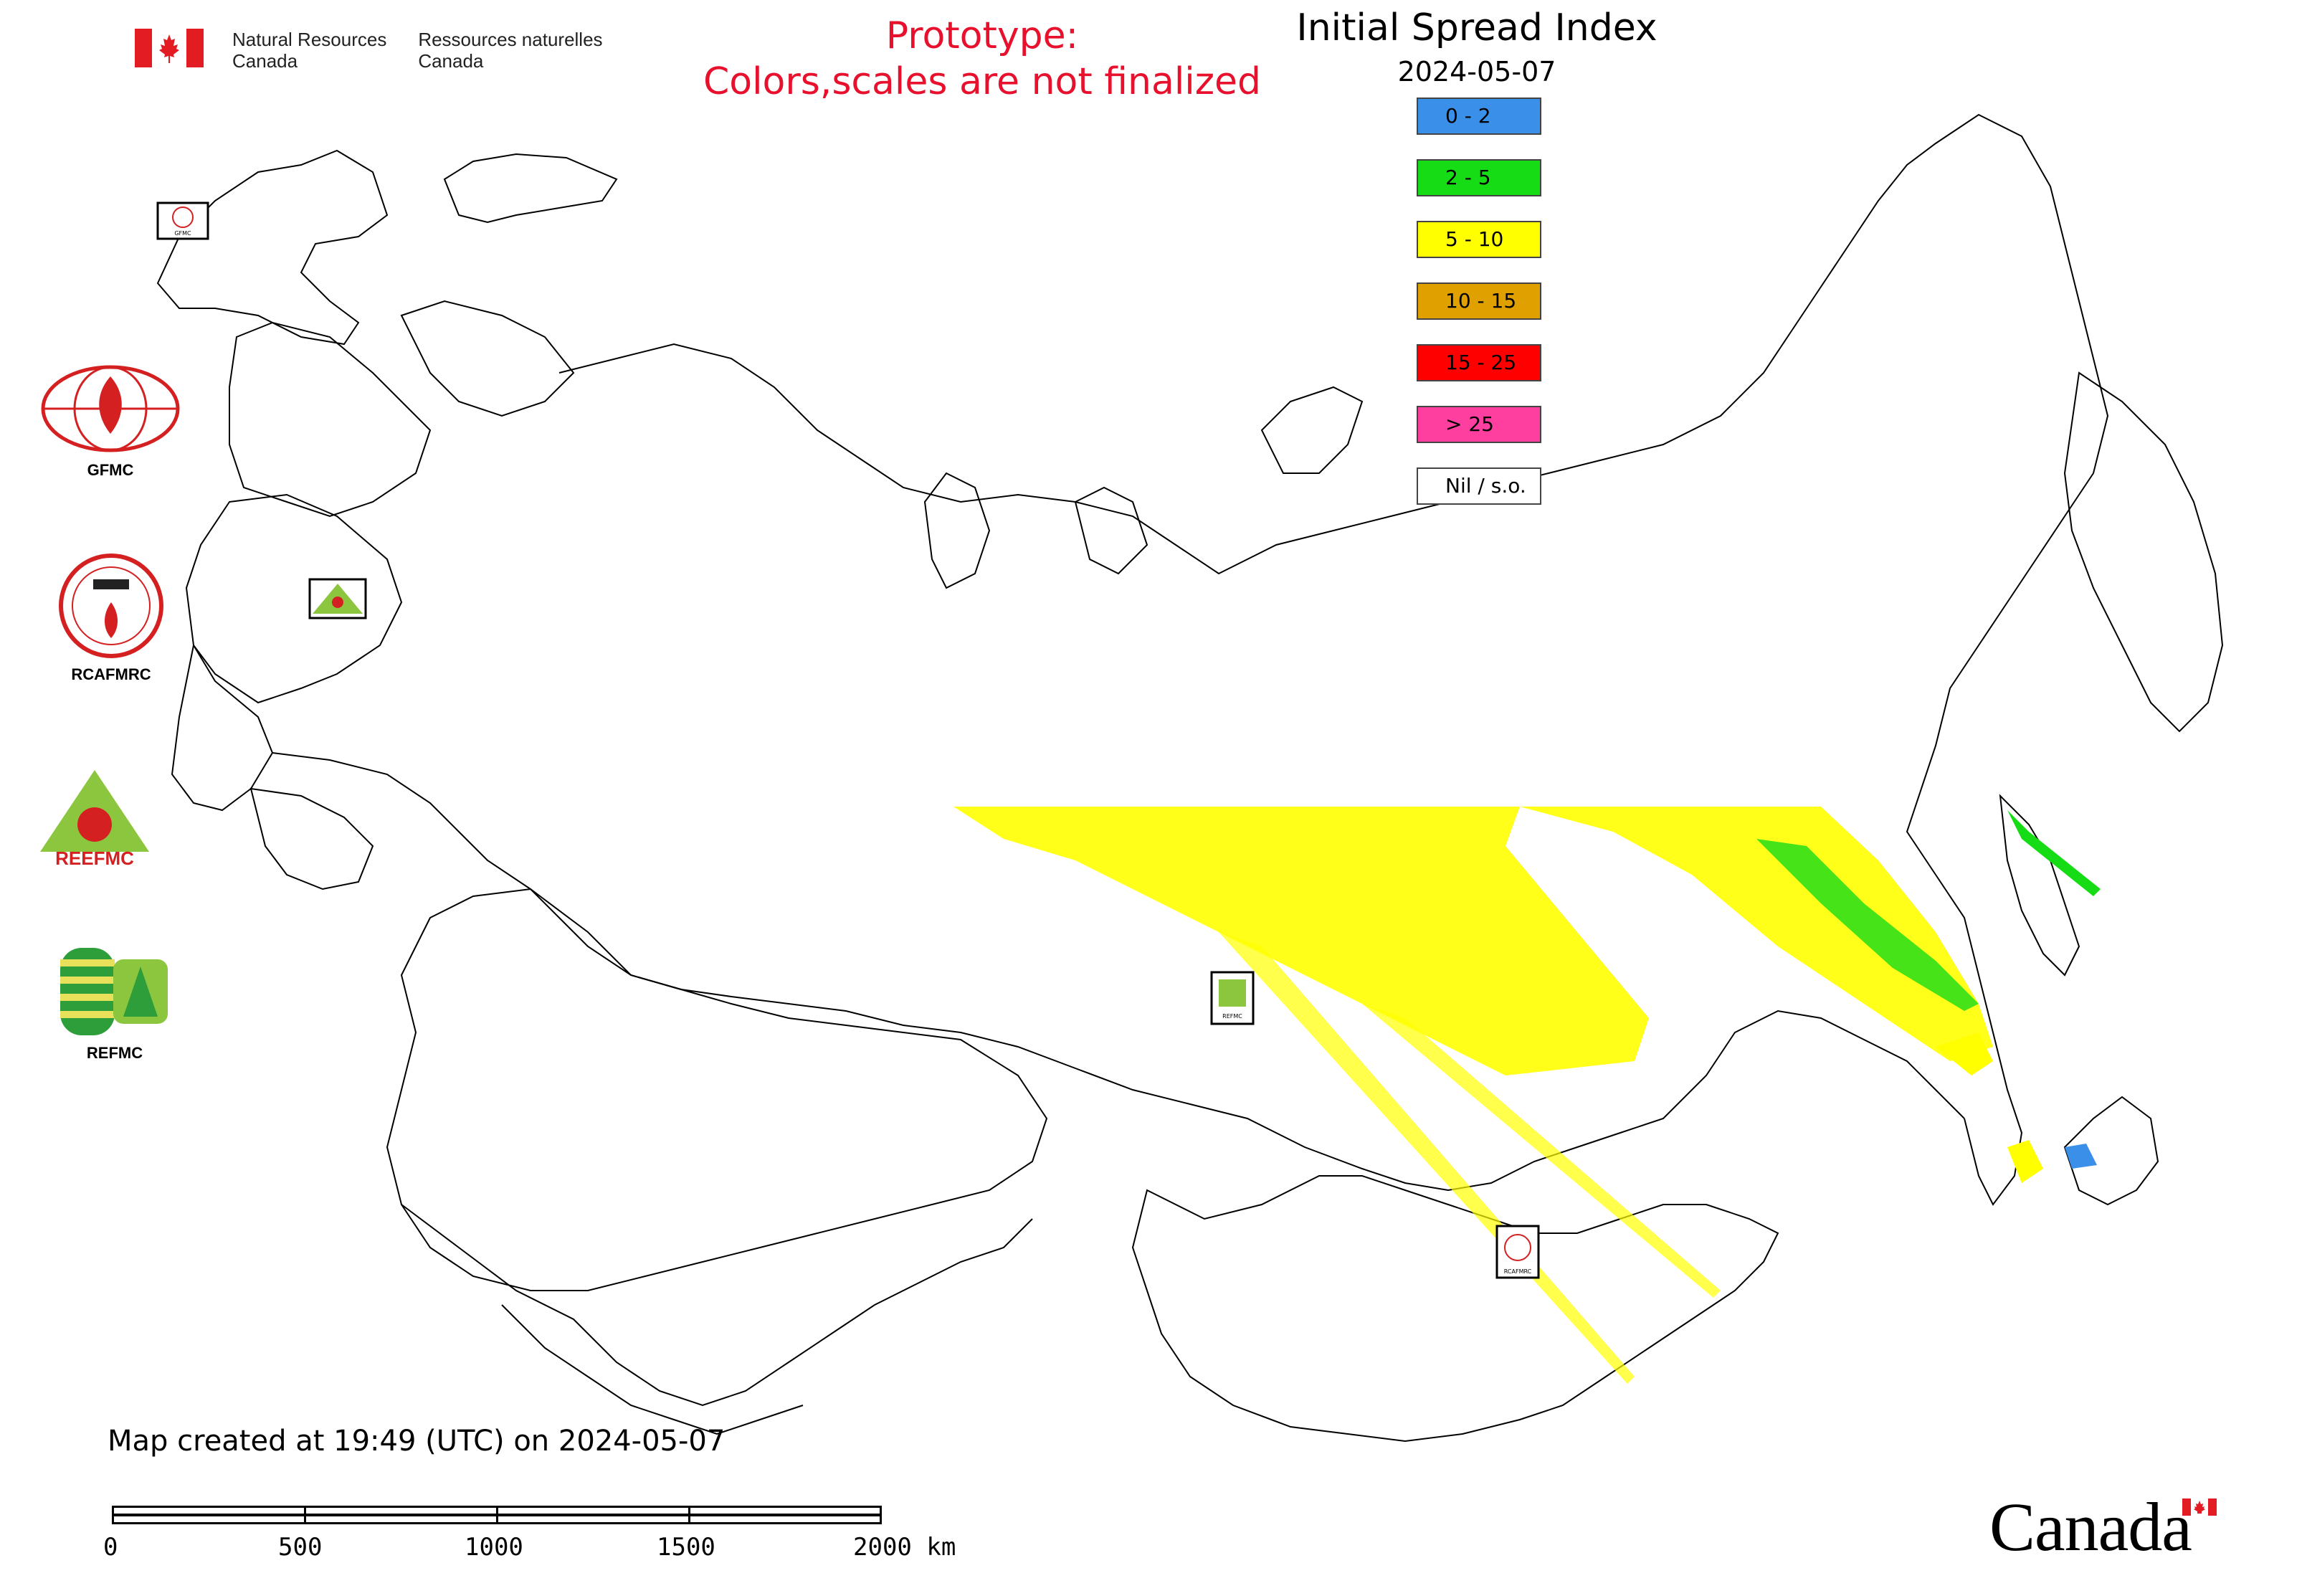 This screenshot has height=1596, width=2302. I want to click on legend-item-10-15: 10 - 15, so click(1479, 301).